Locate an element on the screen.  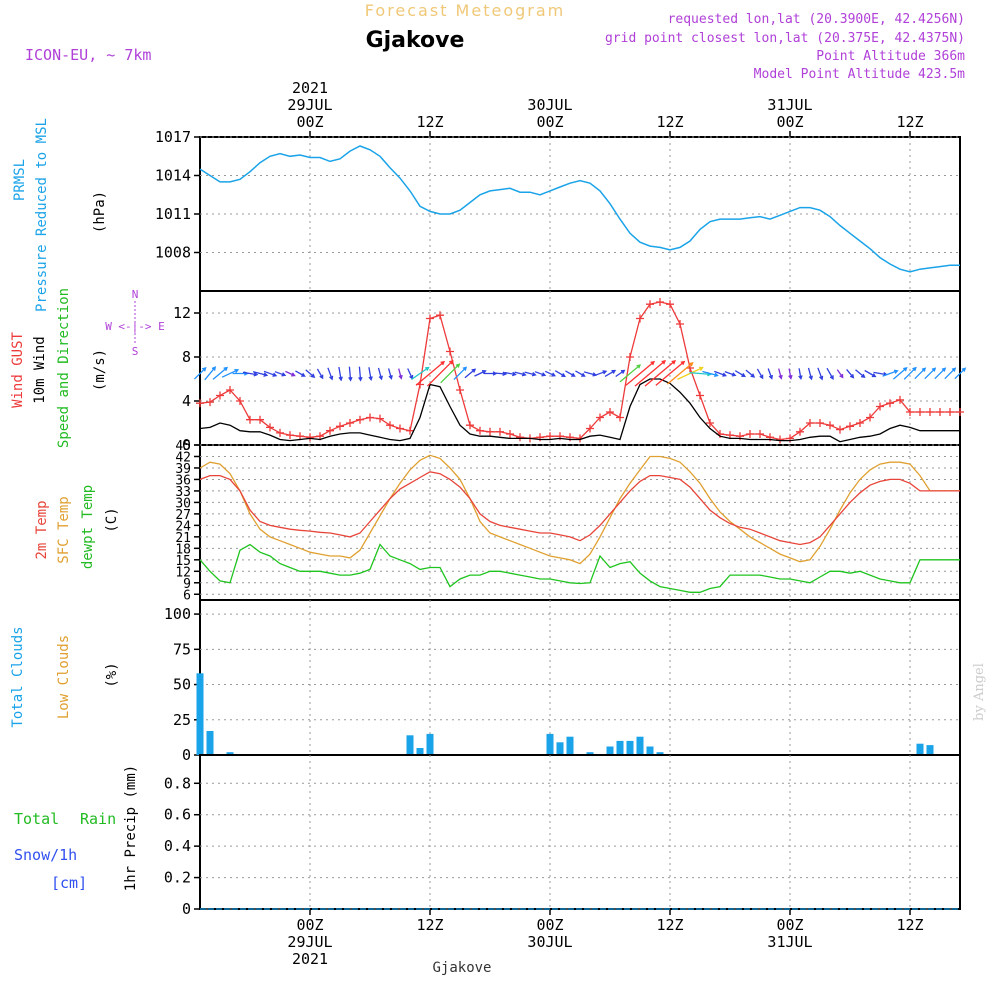
prmsl-label: PRMSL is located at coordinates (20, 180).